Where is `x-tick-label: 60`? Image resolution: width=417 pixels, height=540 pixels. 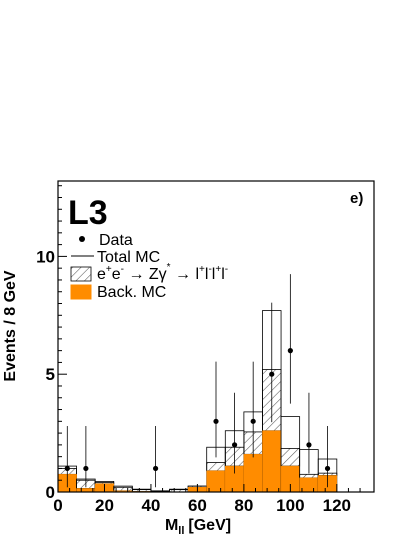 x-tick-label: 60 is located at coordinates (197, 505).